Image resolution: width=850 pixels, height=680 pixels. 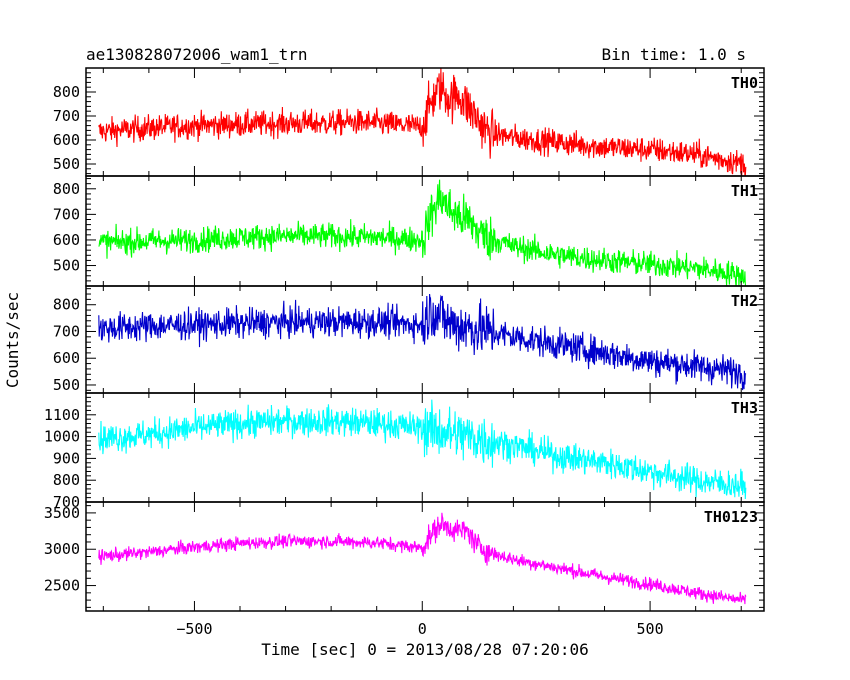 I want to click on series-th1, so click(x=422, y=232).